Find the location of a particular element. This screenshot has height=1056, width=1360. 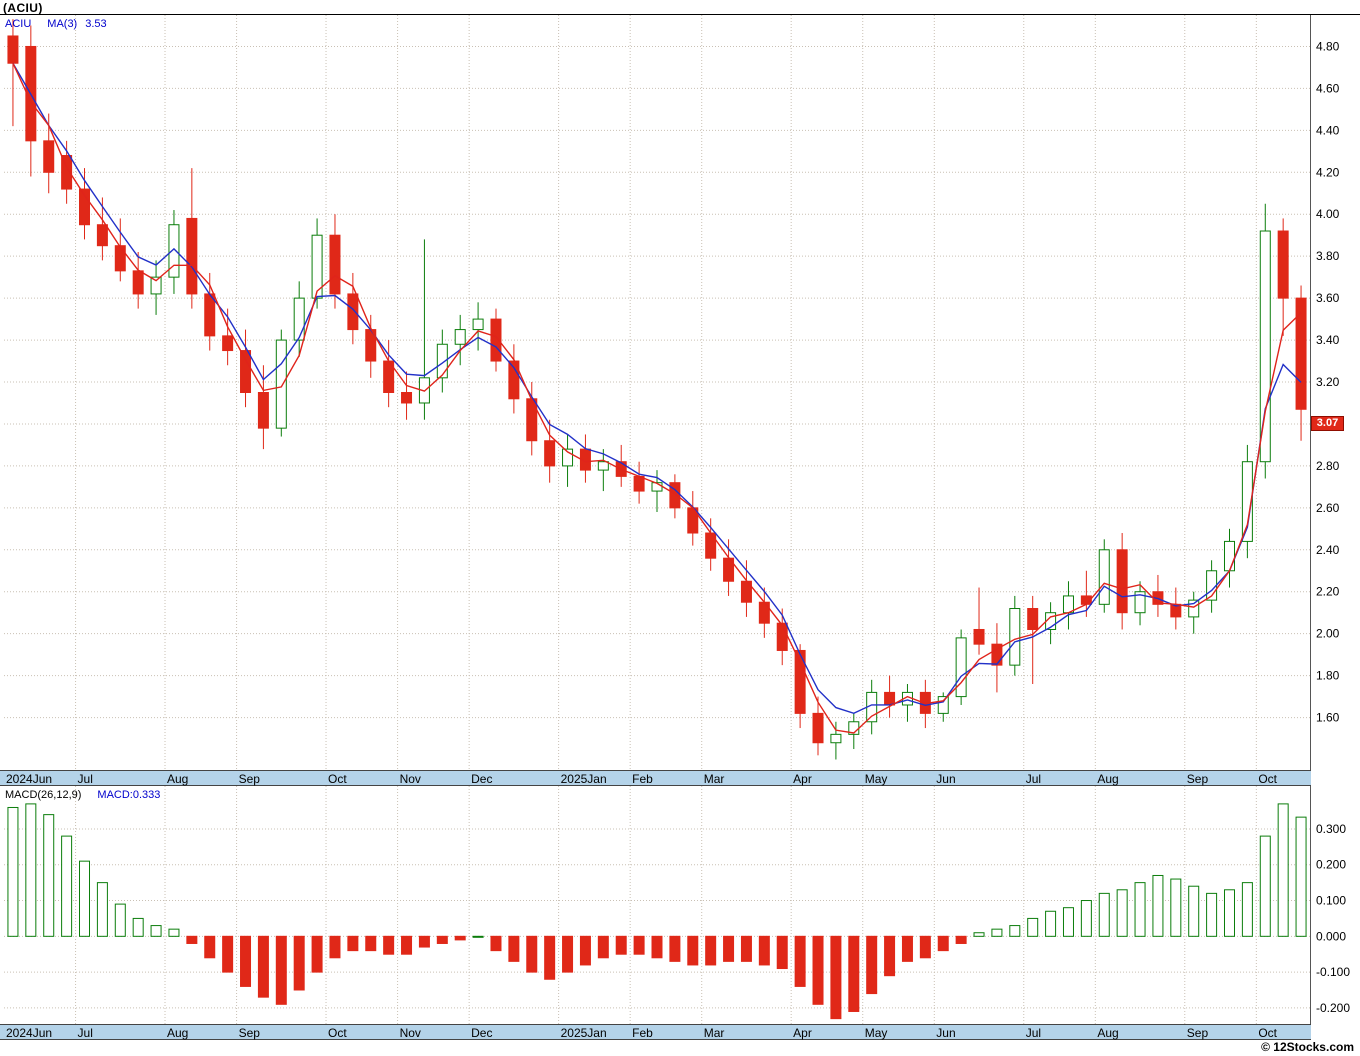

macd-value-label: MACD:0.333 is located at coordinates (129, 795).